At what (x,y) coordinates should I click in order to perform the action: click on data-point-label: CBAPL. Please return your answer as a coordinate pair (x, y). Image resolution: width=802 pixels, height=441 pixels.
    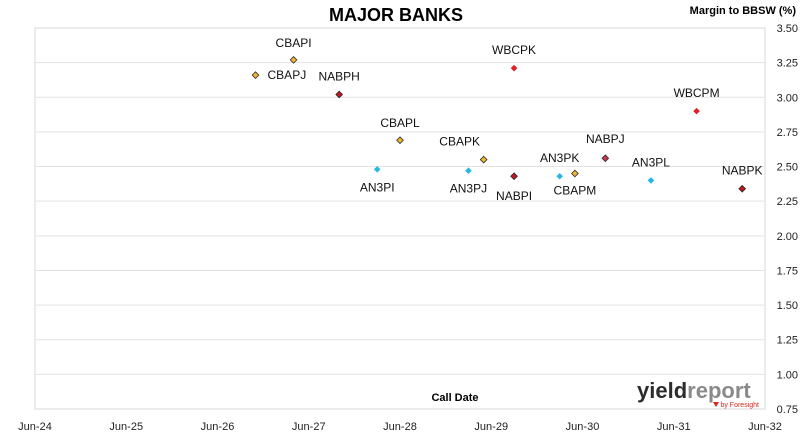
    Looking at the image, I should click on (400, 123).